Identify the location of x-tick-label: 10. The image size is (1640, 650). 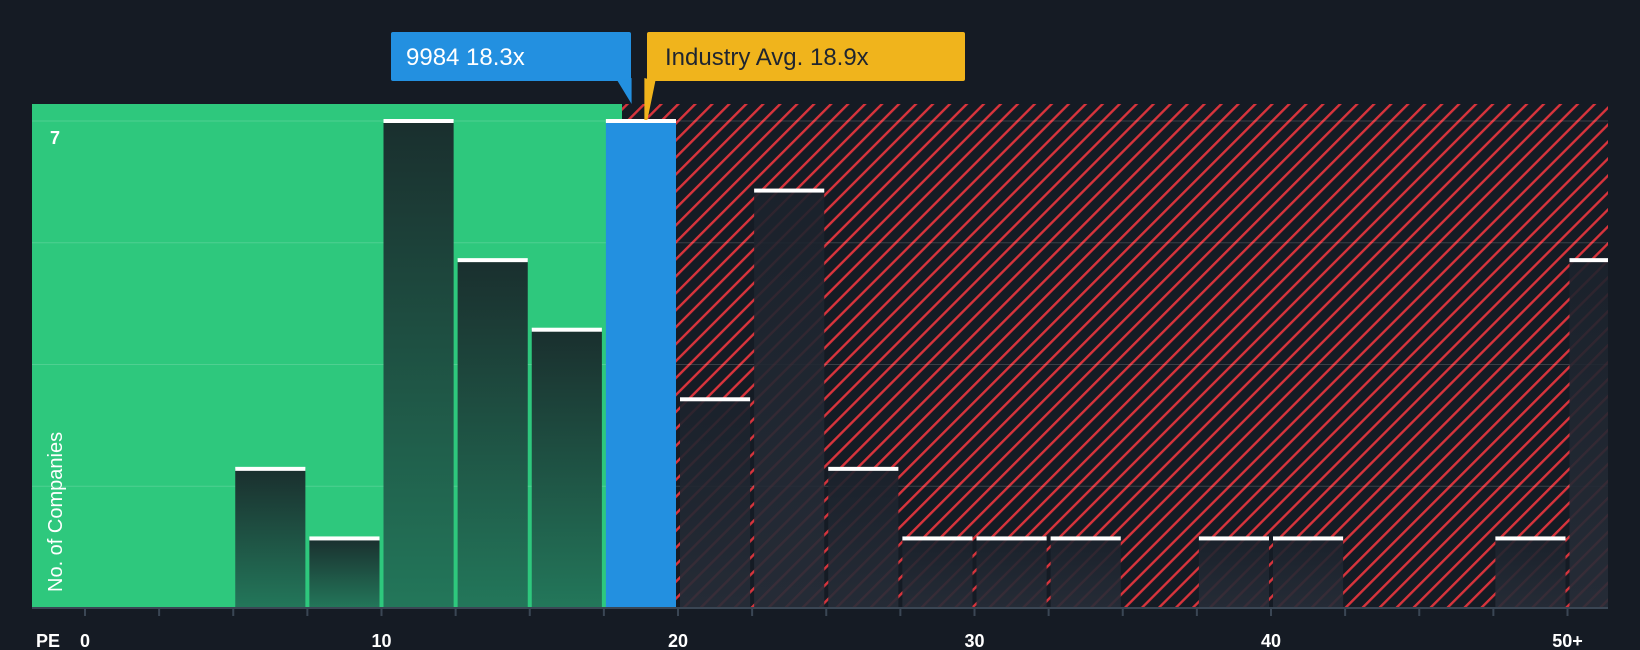
(381, 640).